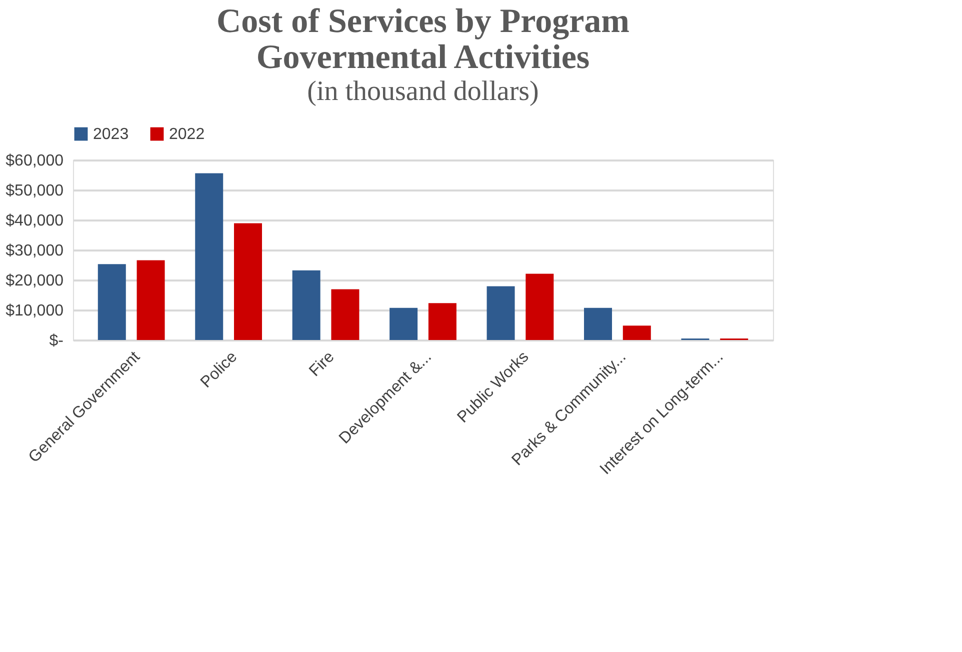 This screenshot has width=962, height=652. What do you see at coordinates (187, 134) in the screenshot?
I see `legend-label: 2022` at bounding box center [187, 134].